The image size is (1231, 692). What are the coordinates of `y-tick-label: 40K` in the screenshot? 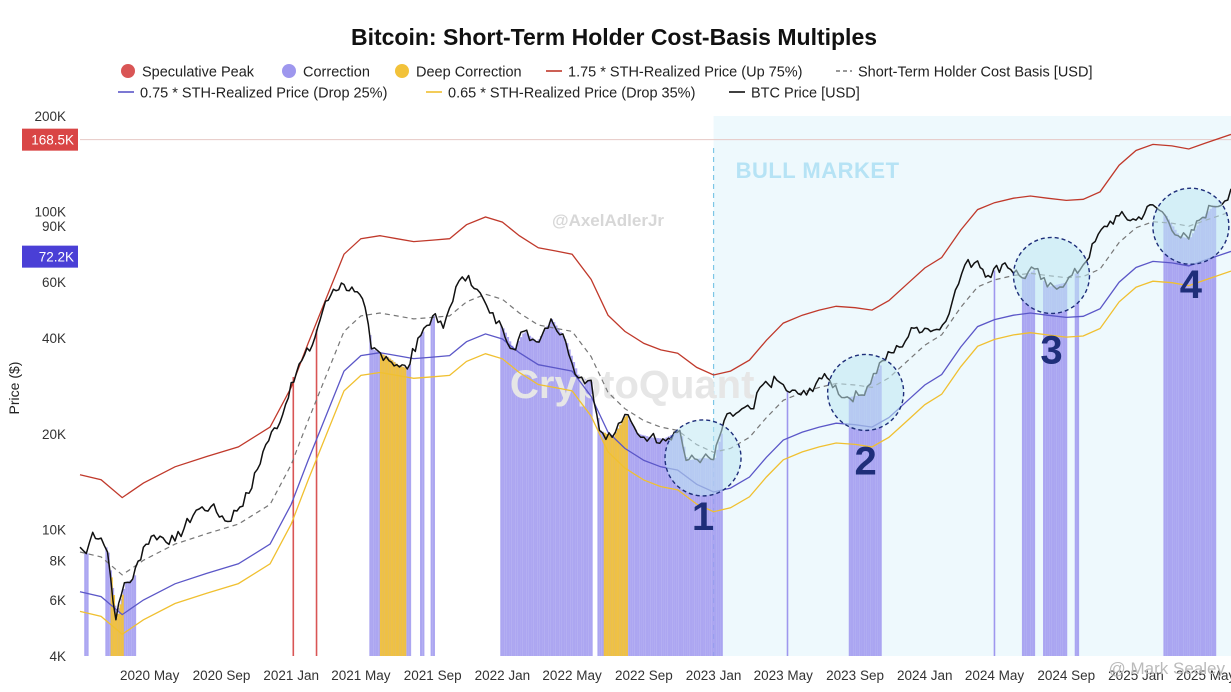 It's located at (54, 338).